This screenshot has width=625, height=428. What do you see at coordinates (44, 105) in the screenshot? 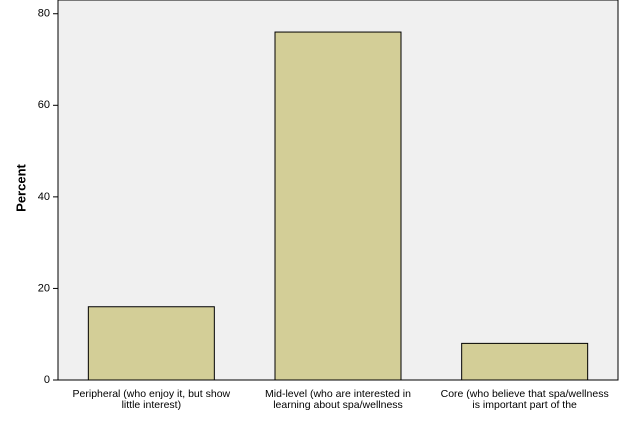
I see `y-tick-label: 60` at bounding box center [44, 105].